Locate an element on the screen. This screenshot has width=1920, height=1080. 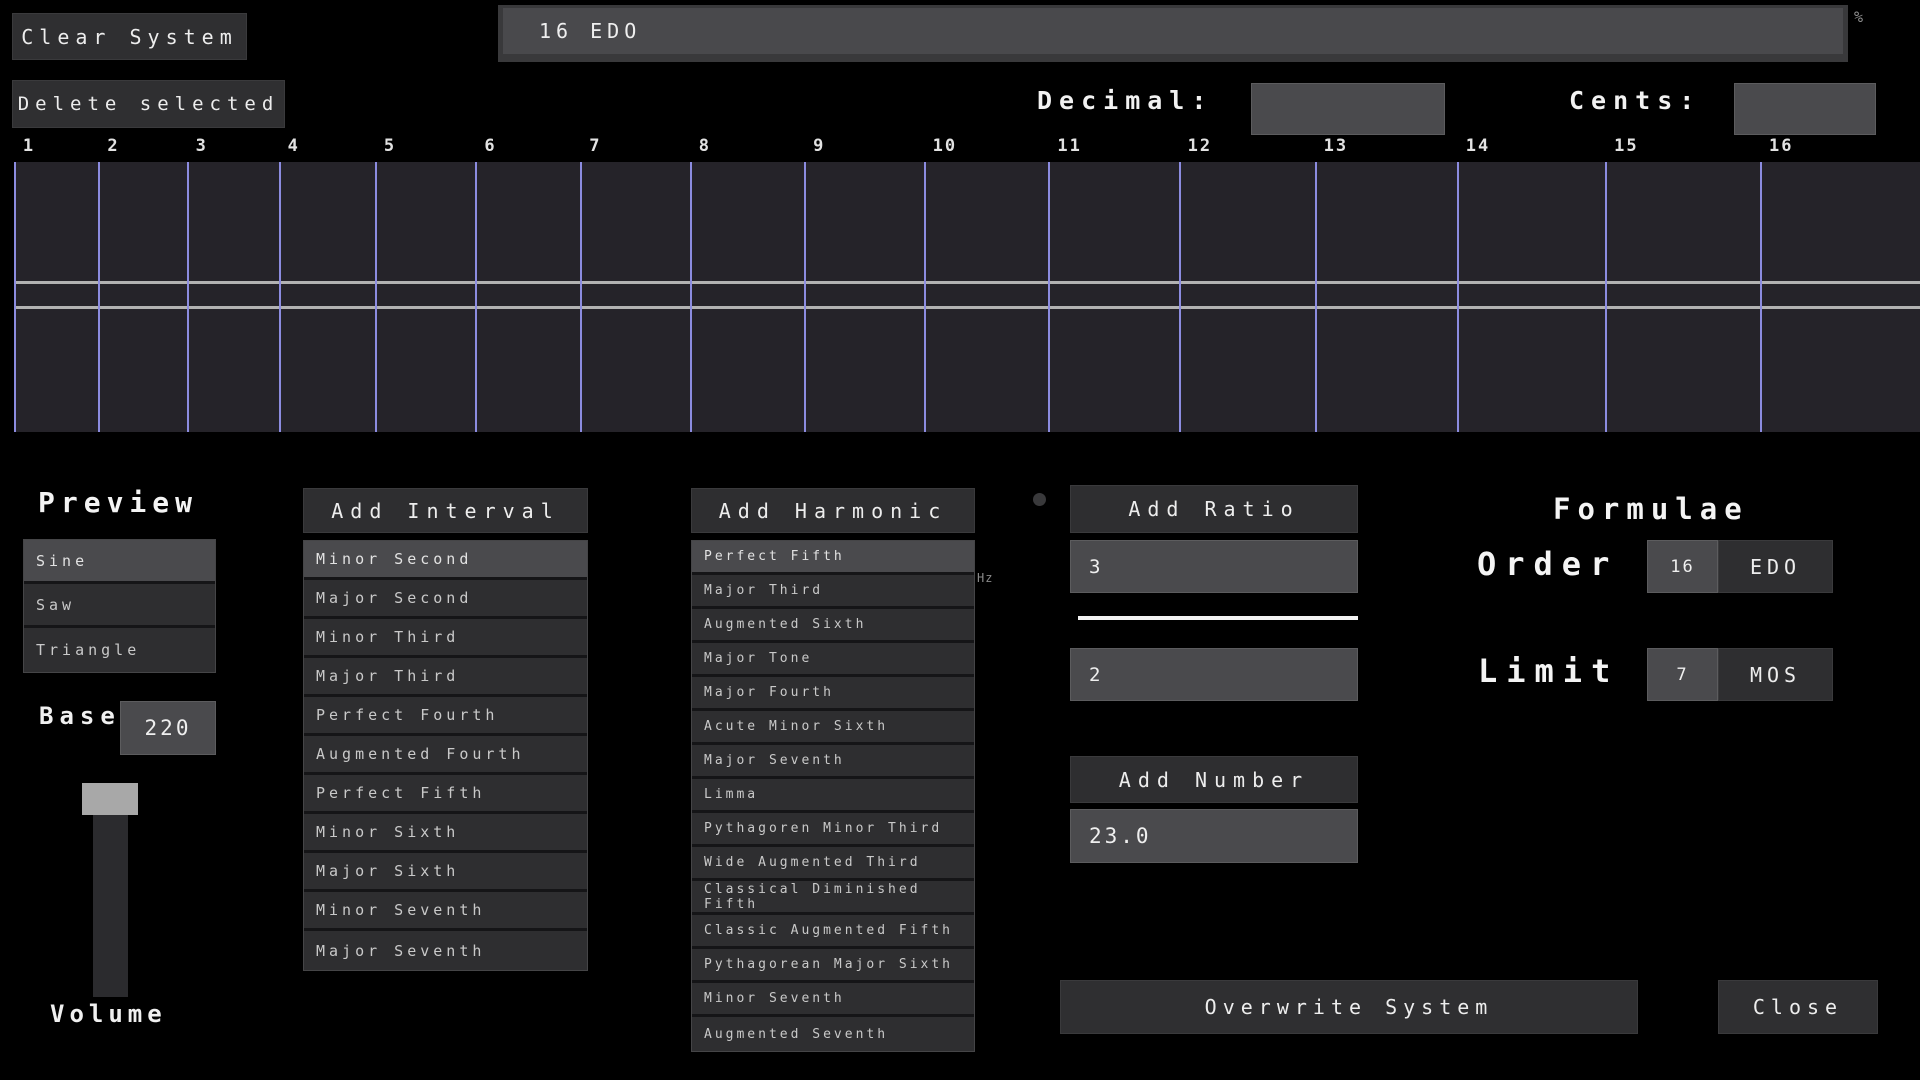
order-label: Order is located at coordinates (1548, 564).